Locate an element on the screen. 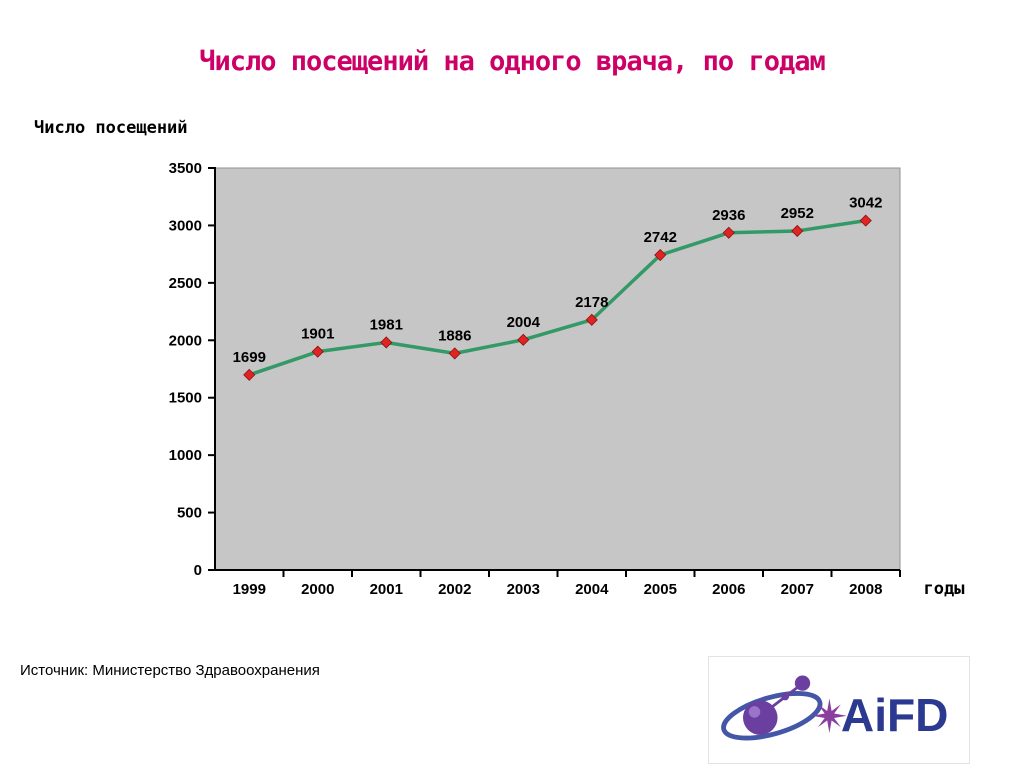  y-tick-label: 500 is located at coordinates (189, 513).